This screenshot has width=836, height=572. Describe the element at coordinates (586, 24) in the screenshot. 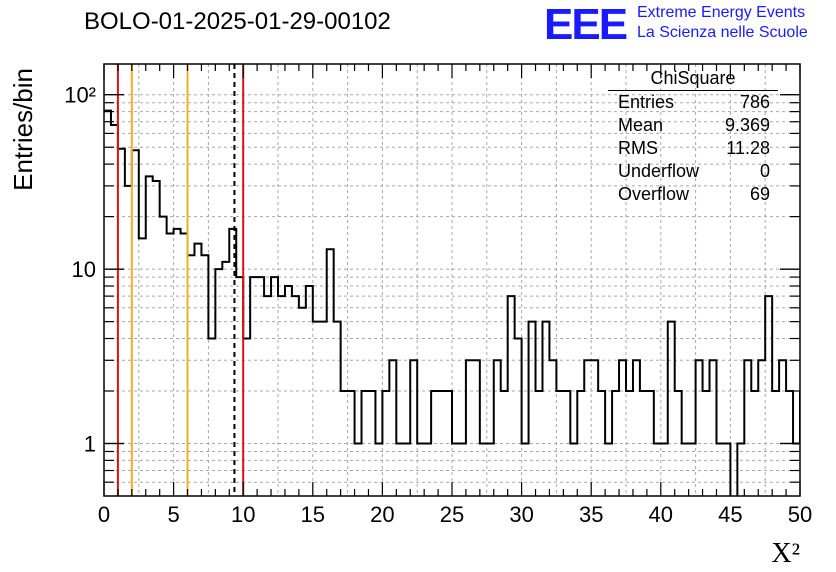

I see `eee-logo: EEE` at that location.